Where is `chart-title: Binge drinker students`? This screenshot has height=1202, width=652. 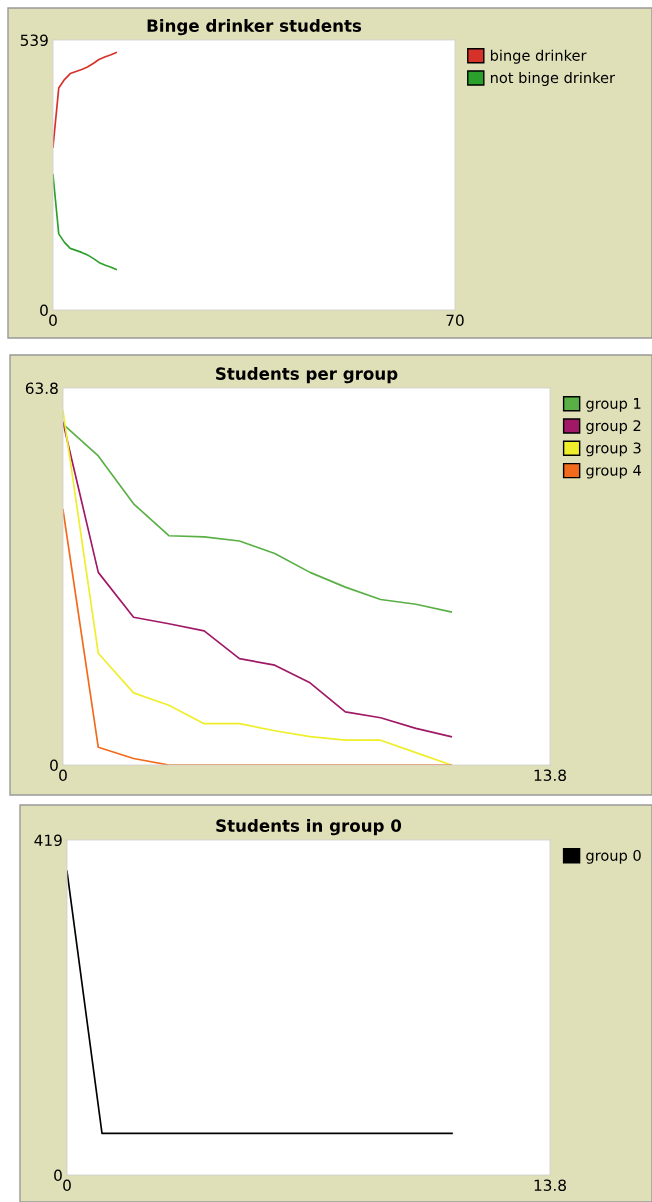
chart-title: Binge drinker students is located at coordinates (254, 27).